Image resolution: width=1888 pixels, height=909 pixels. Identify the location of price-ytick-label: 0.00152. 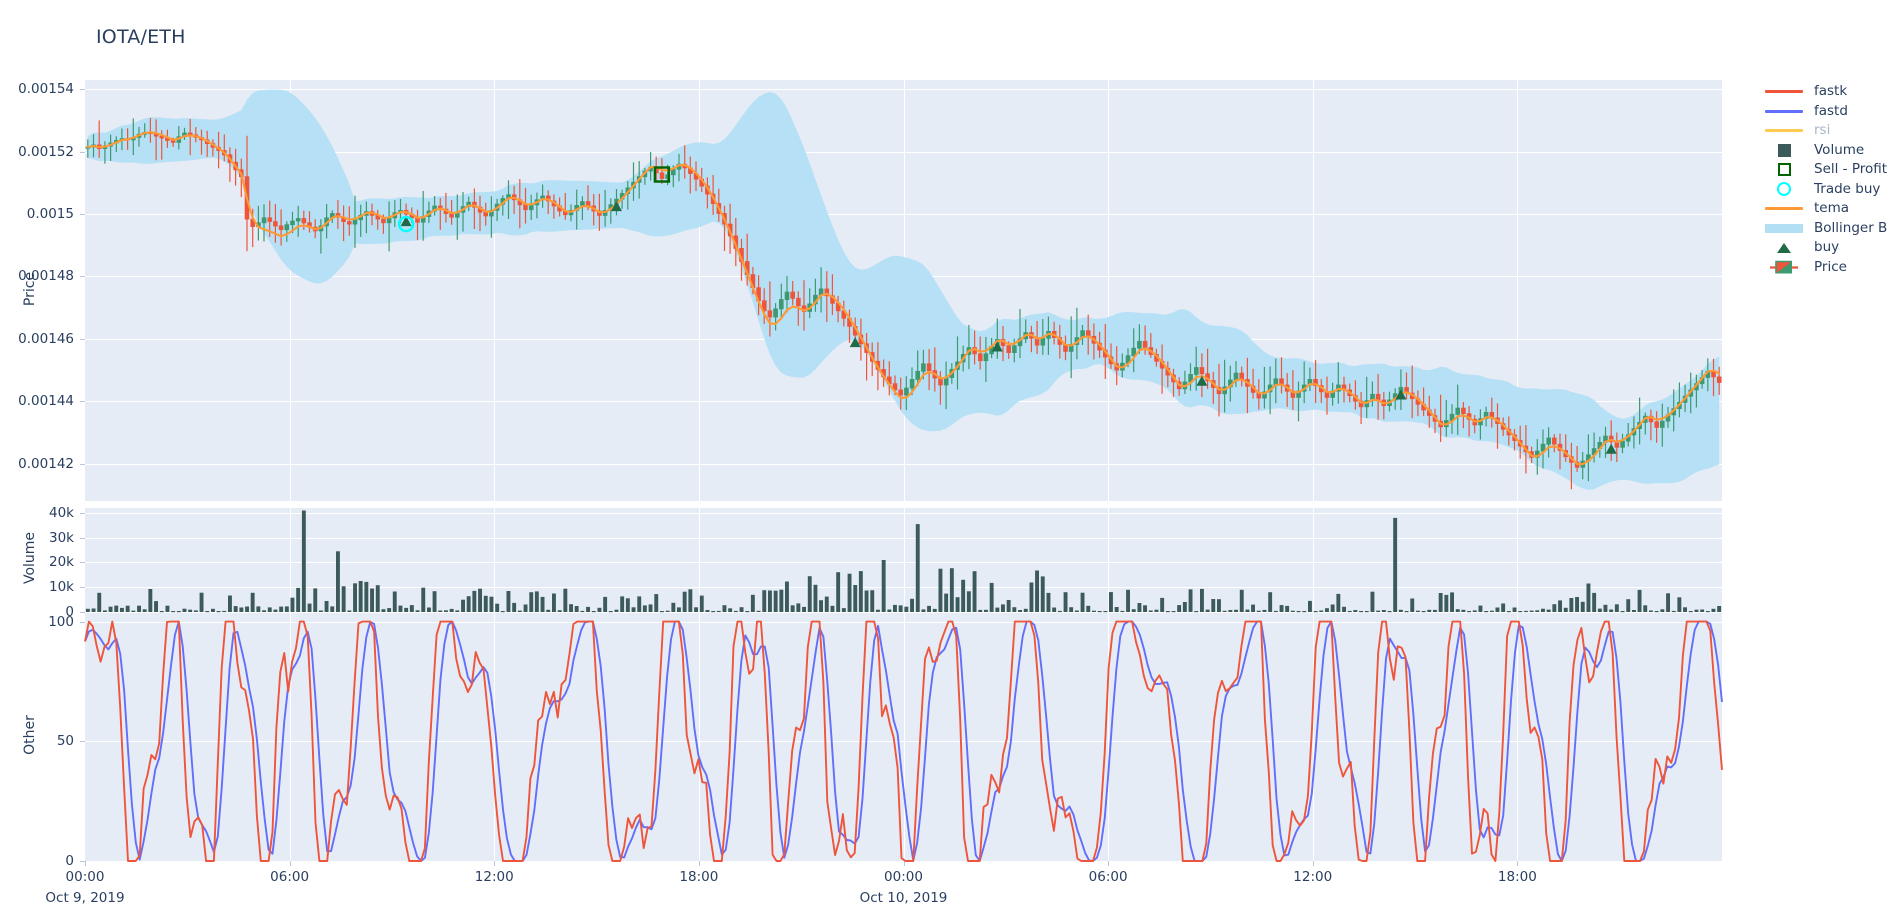
(46, 151).